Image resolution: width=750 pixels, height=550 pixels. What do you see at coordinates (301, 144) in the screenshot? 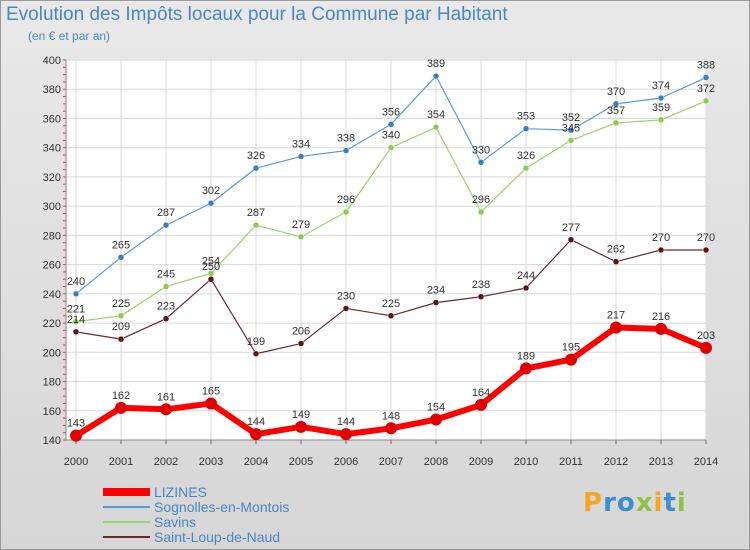
I see `data-label-sognolles-en-montois: 334` at bounding box center [301, 144].